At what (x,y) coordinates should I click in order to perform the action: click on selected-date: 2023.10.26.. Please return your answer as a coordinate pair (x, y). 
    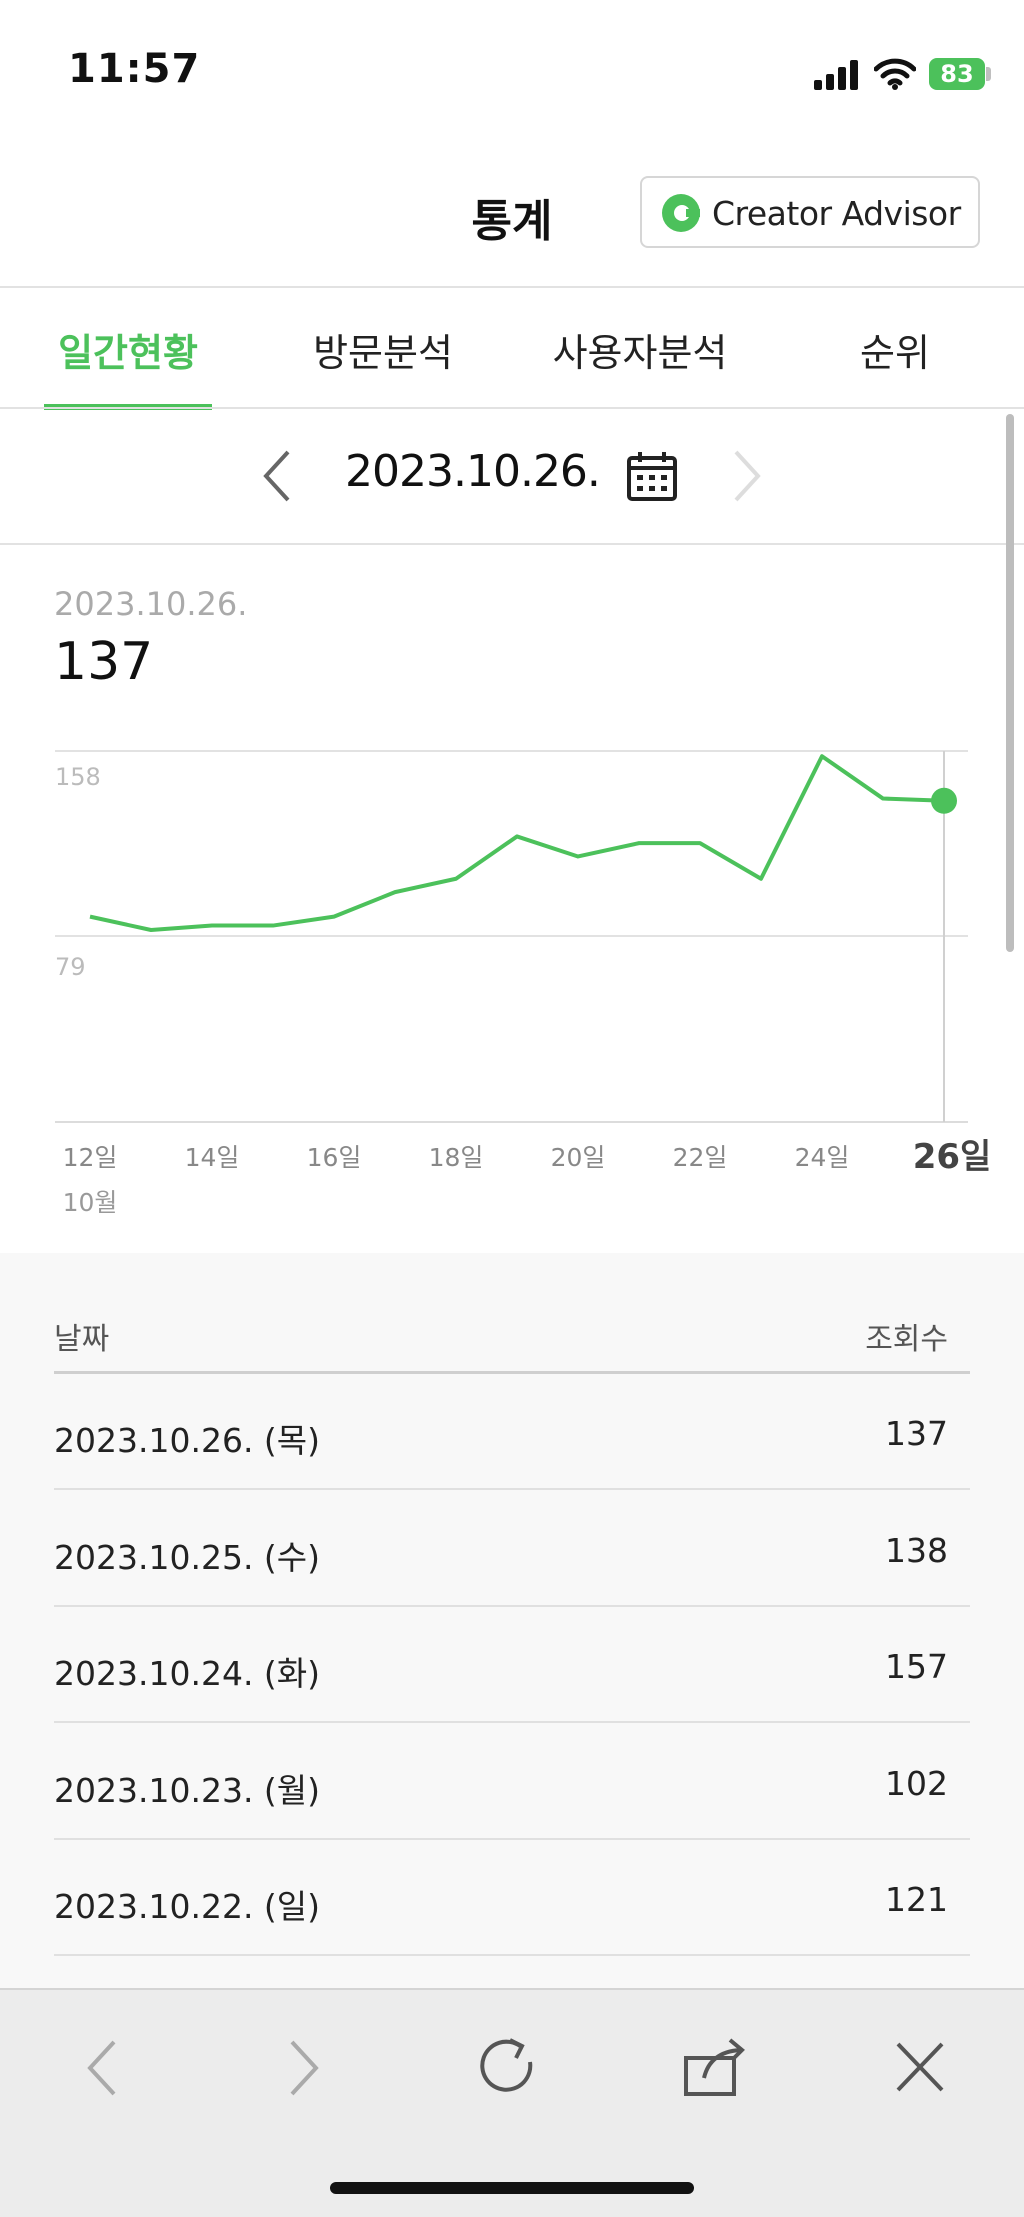
    Looking at the image, I should click on (473, 471).